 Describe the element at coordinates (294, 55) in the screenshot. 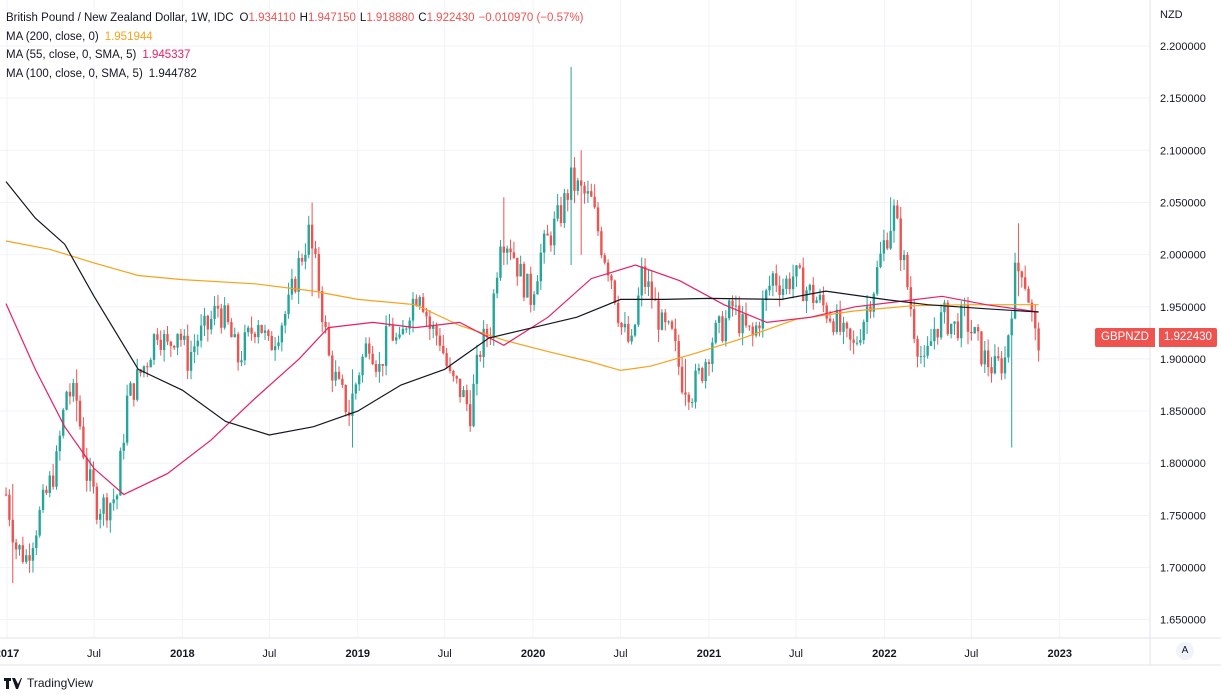

I see `indicator-ma55: MA (55, close, 0, SMA, 5) 1.945337` at that location.